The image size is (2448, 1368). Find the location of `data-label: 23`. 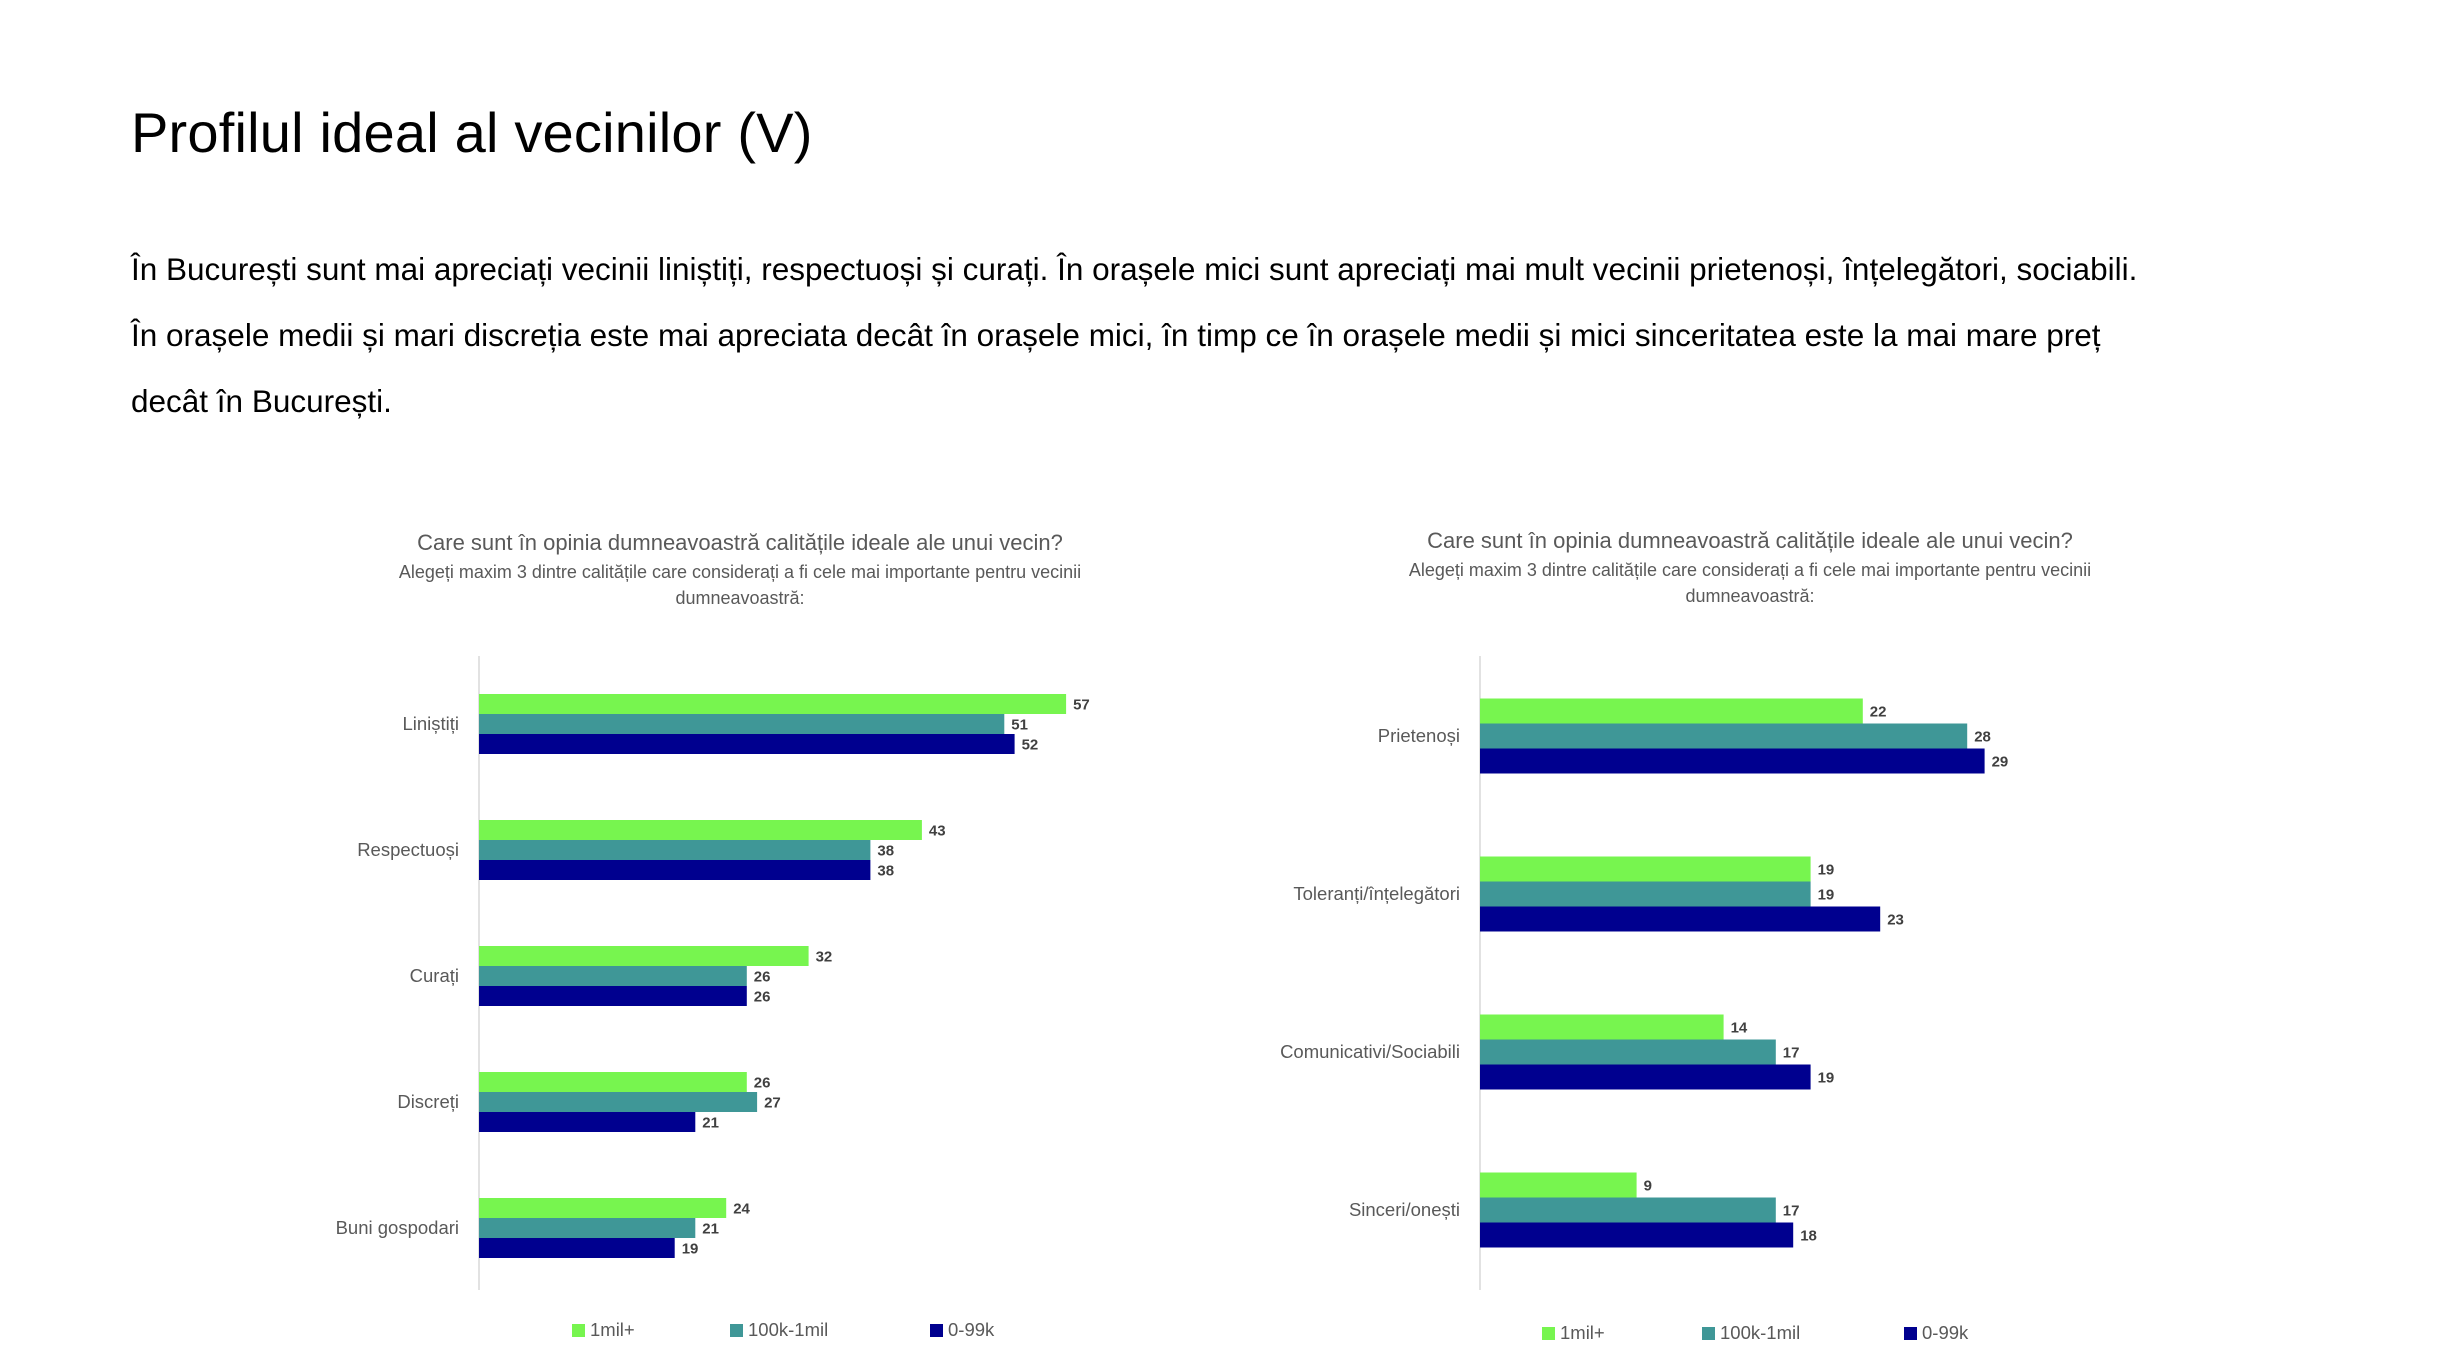

data-label: 23 is located at coordinates (1895, 920).